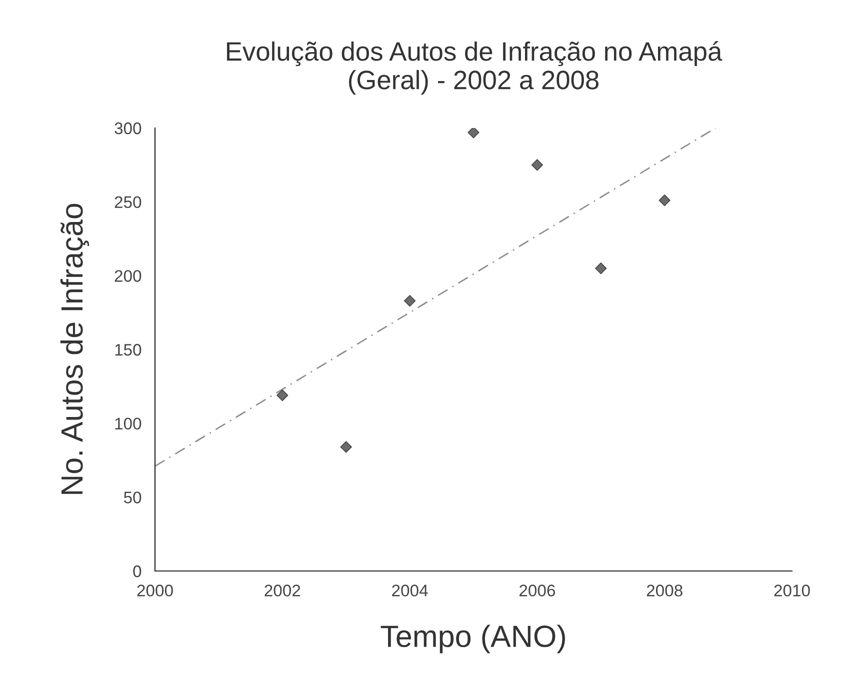 The width and height of the screenshot is (861, 679). What do you see at coordinates (155, 590) in the screenshot?
I see `x-tick-label: 2000` at bounding box center [155, 590].